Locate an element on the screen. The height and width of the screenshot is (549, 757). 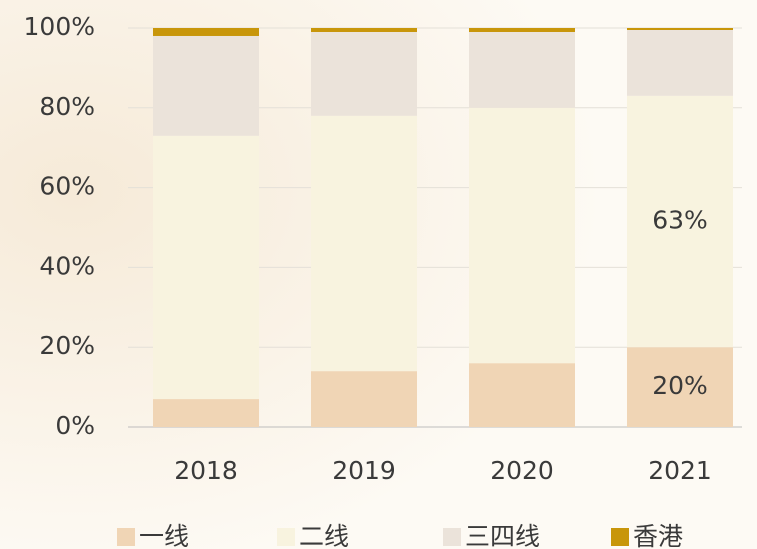
x-tick-label: 2018 is located at coordinates (206, 470).